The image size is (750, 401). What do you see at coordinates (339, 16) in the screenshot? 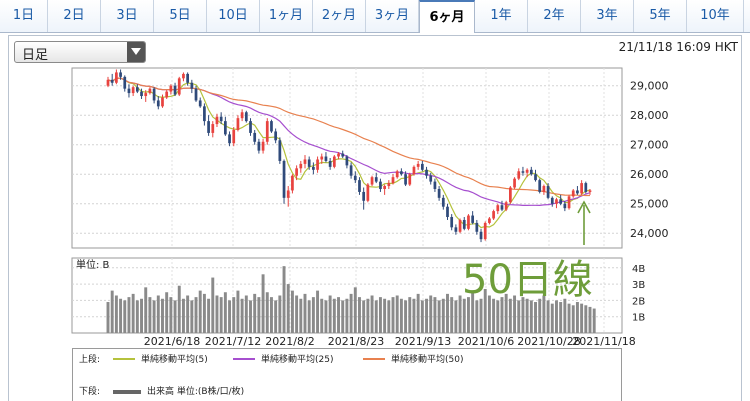
I see `tab-6: 2ヶ月` at bounding box center [339, 16].